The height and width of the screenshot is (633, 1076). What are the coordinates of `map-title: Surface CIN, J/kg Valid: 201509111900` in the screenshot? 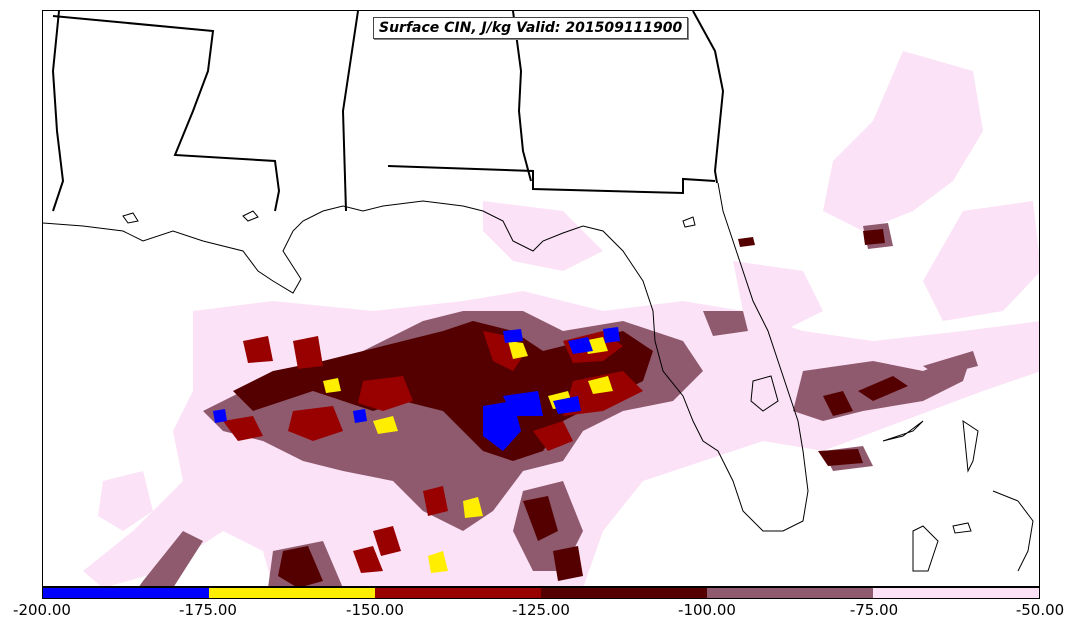 It's located at (531, 28).